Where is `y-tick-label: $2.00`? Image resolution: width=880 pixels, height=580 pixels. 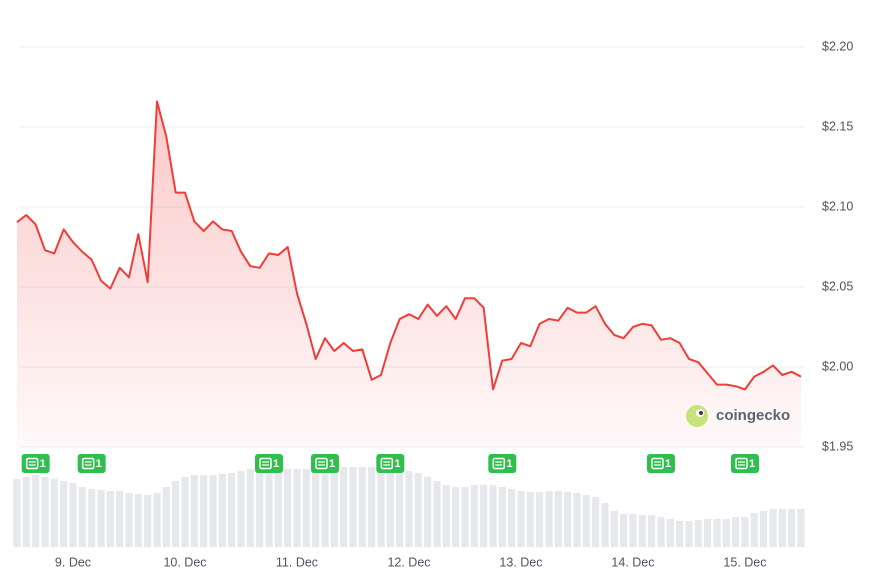
y-tick-label: $2.00 is located at coordinates (837, 366).